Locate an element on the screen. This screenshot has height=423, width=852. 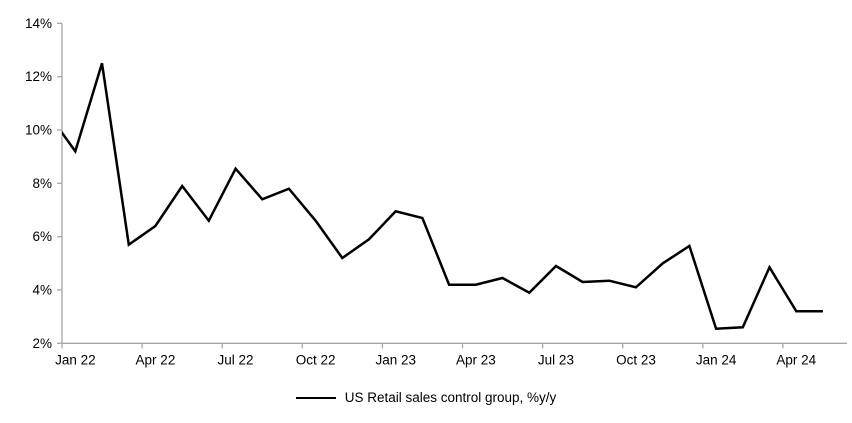
y-tick-label: 14% is located at coordinates (38, 23).